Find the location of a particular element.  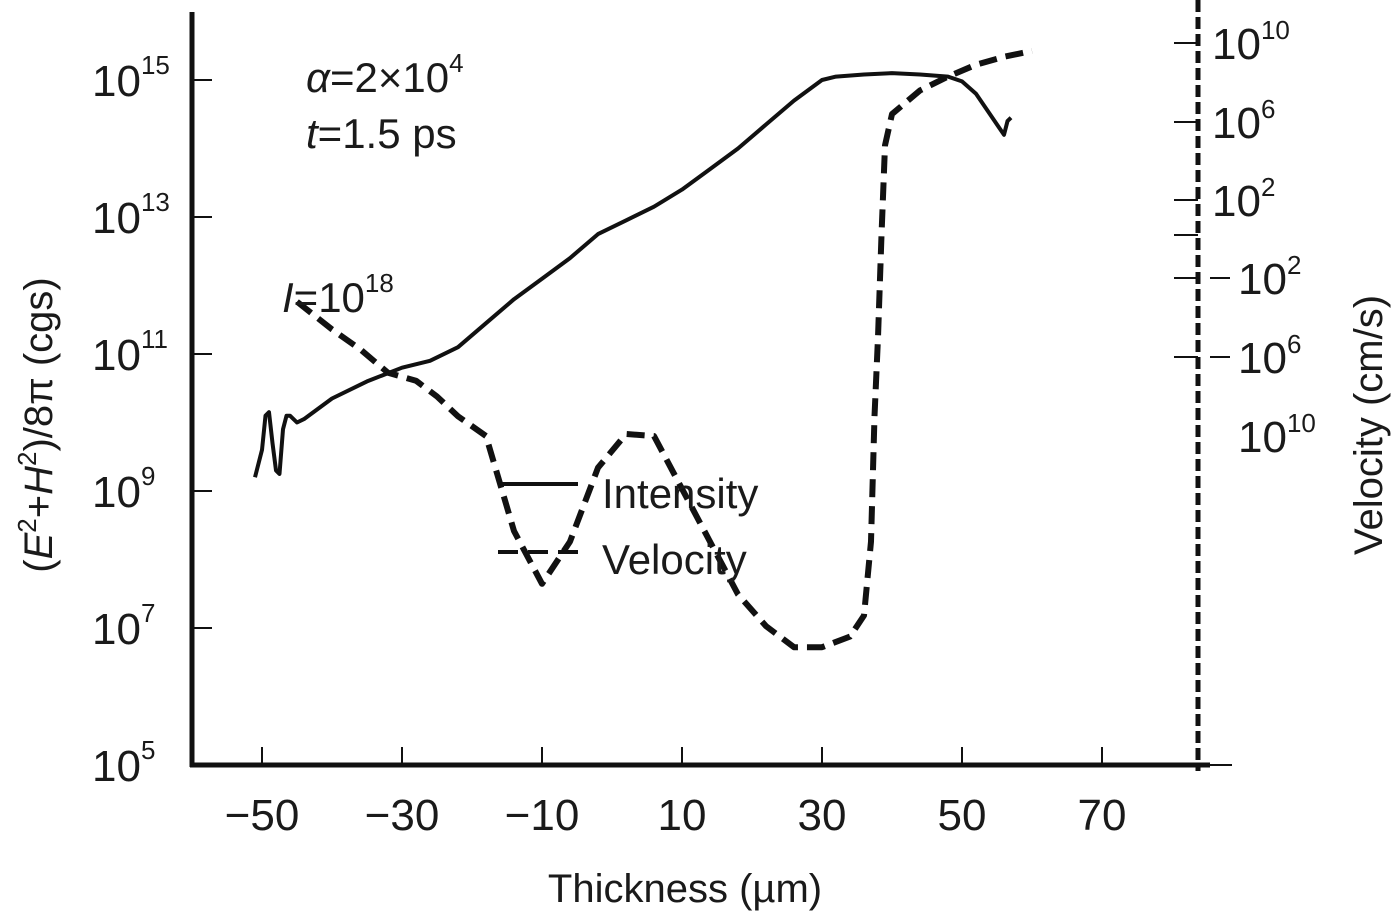

intensity-value: =10 is located at coordinates (329, 297).